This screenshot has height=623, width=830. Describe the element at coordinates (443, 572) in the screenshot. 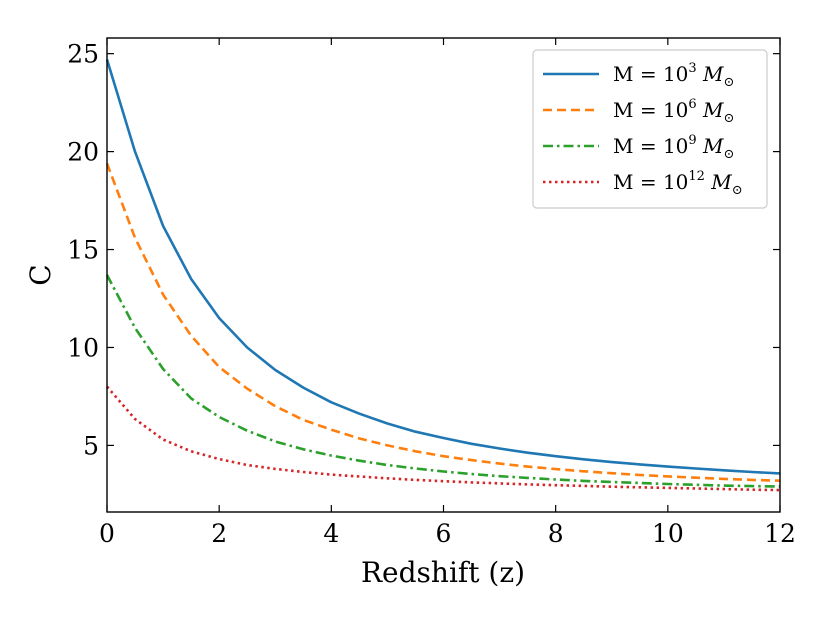

I see `x-axis-label: Redshift (z)` at that location.